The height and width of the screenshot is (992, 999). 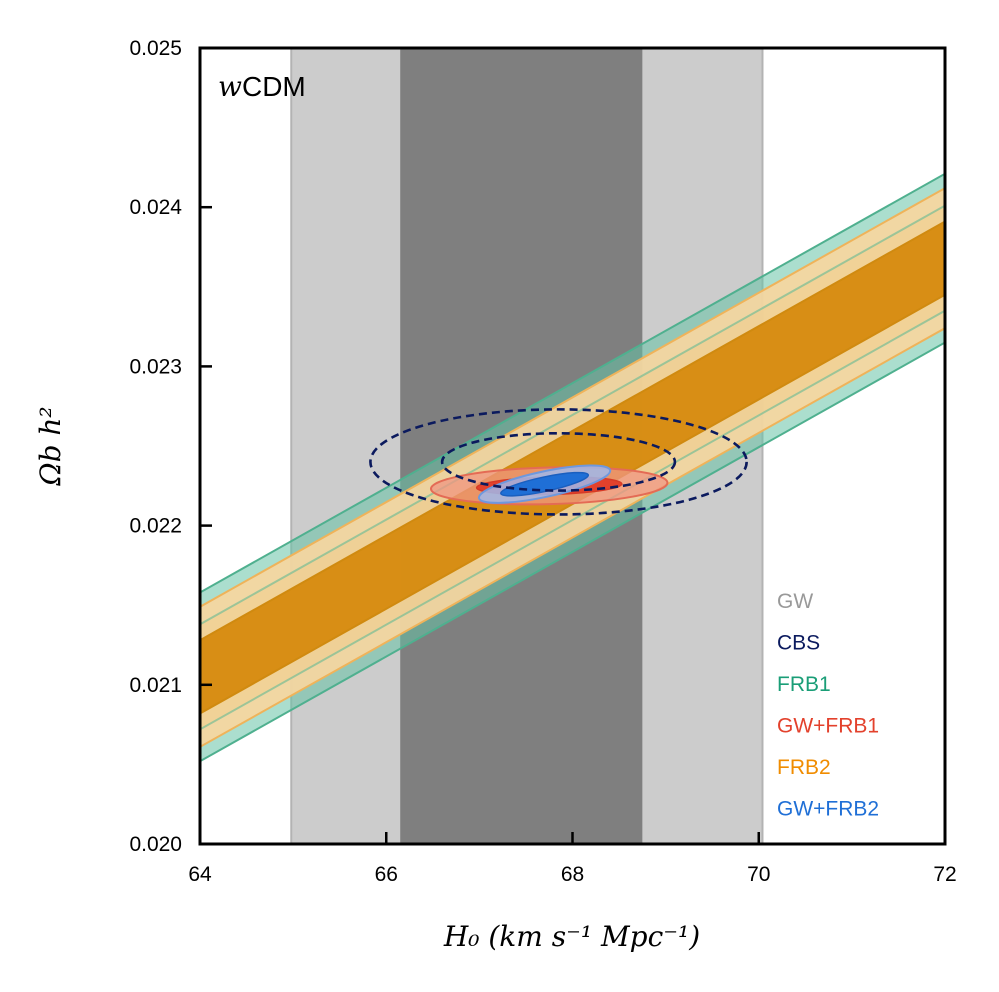 What do you see at coordinates (155, 207) in the screenshot?
I see `y-tick-label: 0.024` at bounding box center [155, 207].